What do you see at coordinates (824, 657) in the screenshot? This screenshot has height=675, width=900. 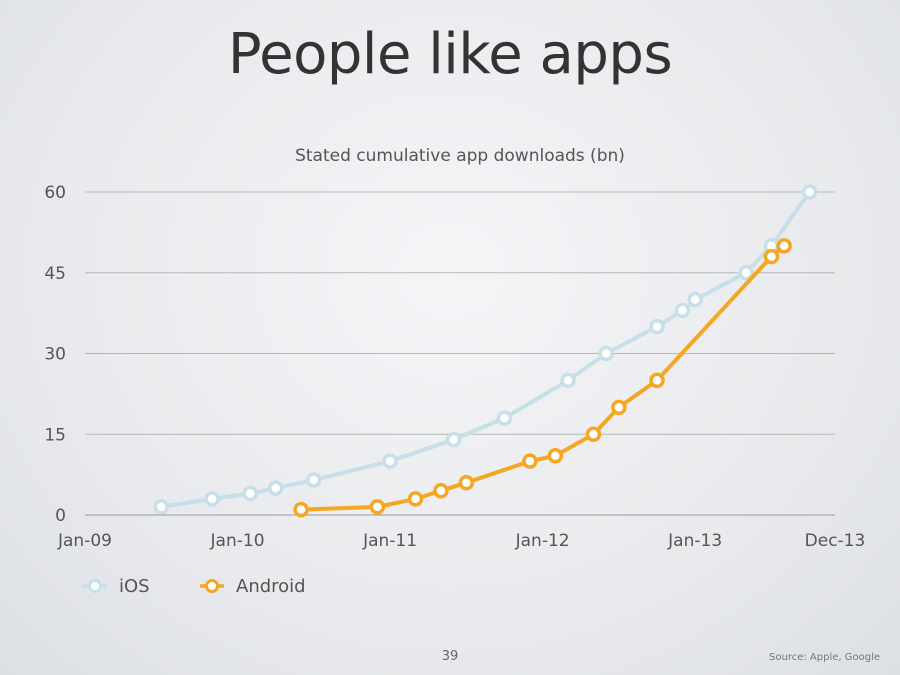 I see `source-note: Source: Apple, Google` at bounding box center [824, 657].